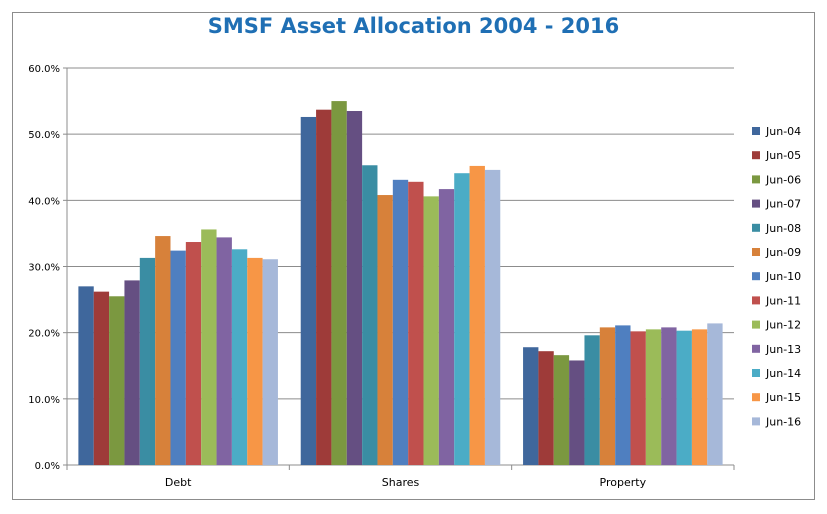 Image resolution: width=827 pixels, height=514 pixels. Describe the element at coordinates (400, 322) in the screenshot. I see `bar-jun-10-shares` at that location.